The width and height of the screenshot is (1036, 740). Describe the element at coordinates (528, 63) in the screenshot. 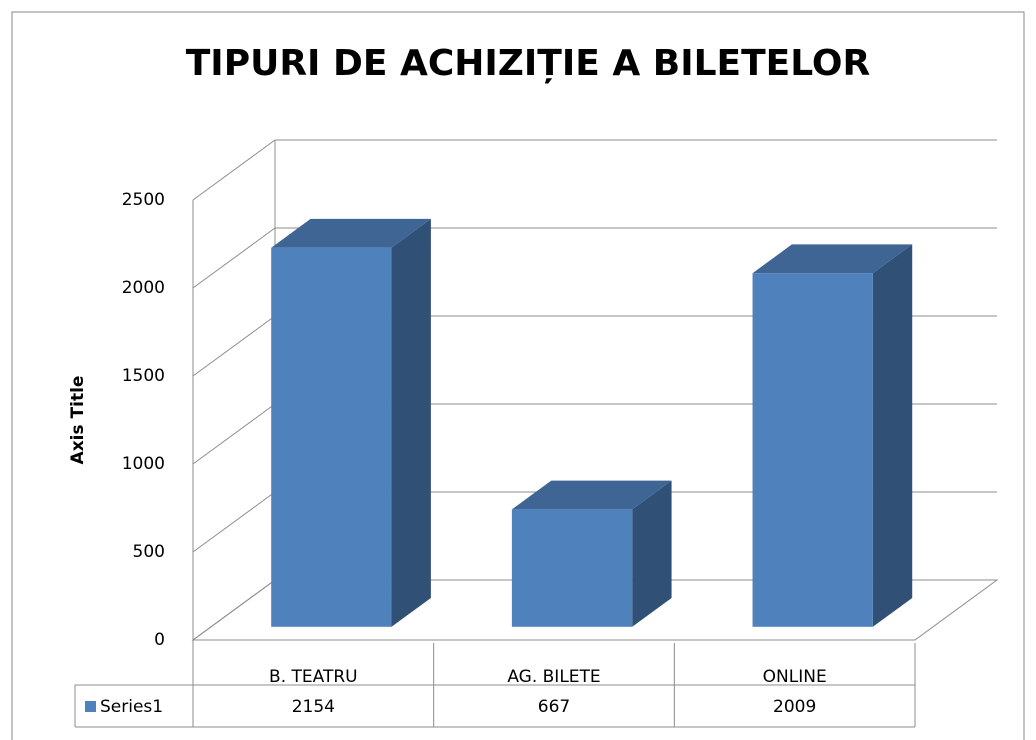

I see `chart-title: TIPURI DE ACHIZIȚIE A BILETELOR` at that location.